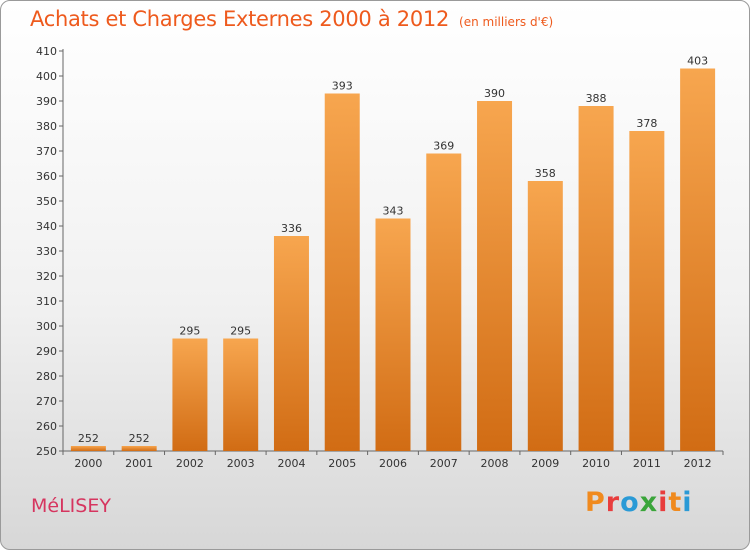 Image resolution: width=750 pixels, height=550 pixels. Describe the element at coordinates (393, 211) in the screenshot. I see `data-label-2006: 343` at that location.